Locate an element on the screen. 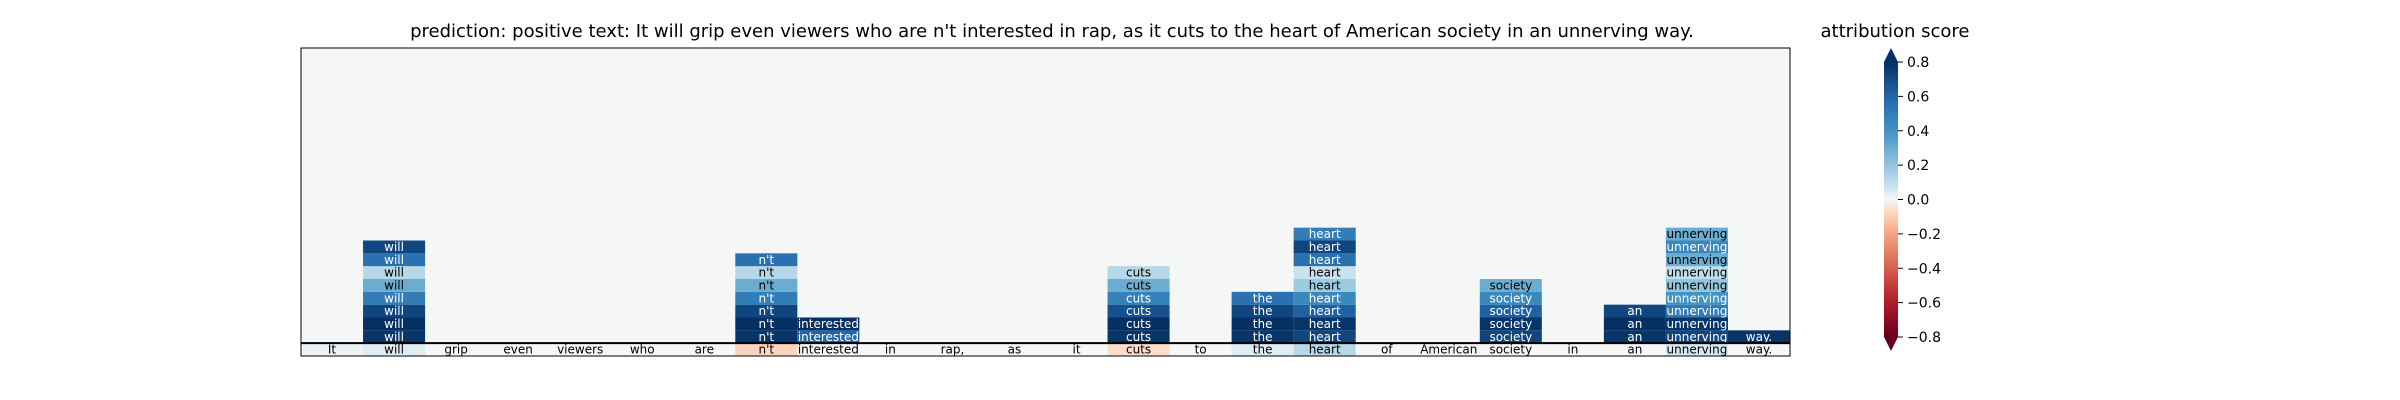 The width and height of the screenshot is (2400, 400). colorbar-tick-label: 0.8 is located at coordinates (1918, 63).